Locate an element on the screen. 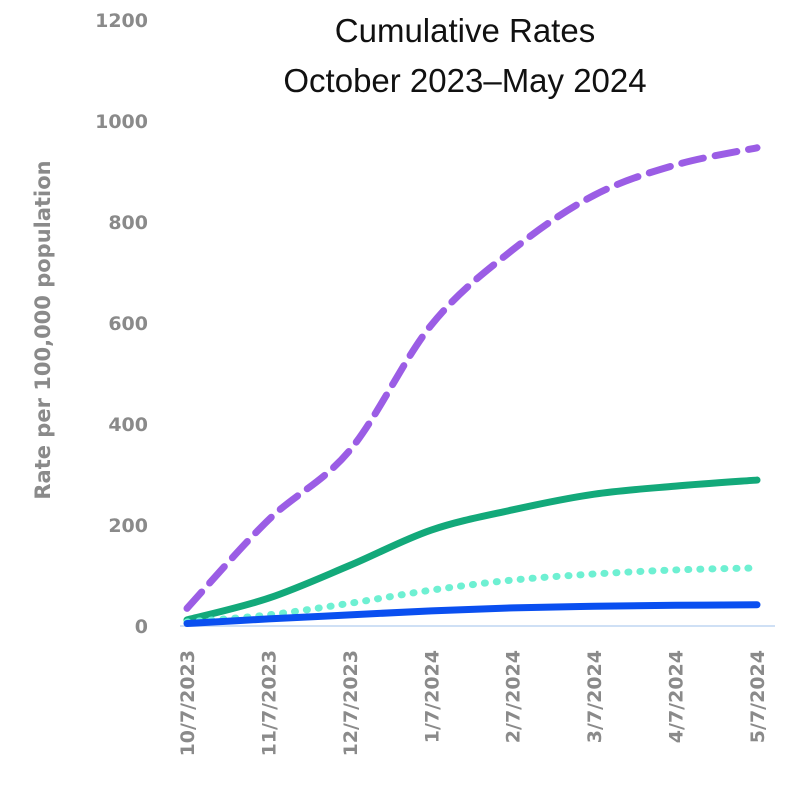 The image size is (787, 801). x-tick-label: 11/7/2023 is located at coordinates (269, 703).